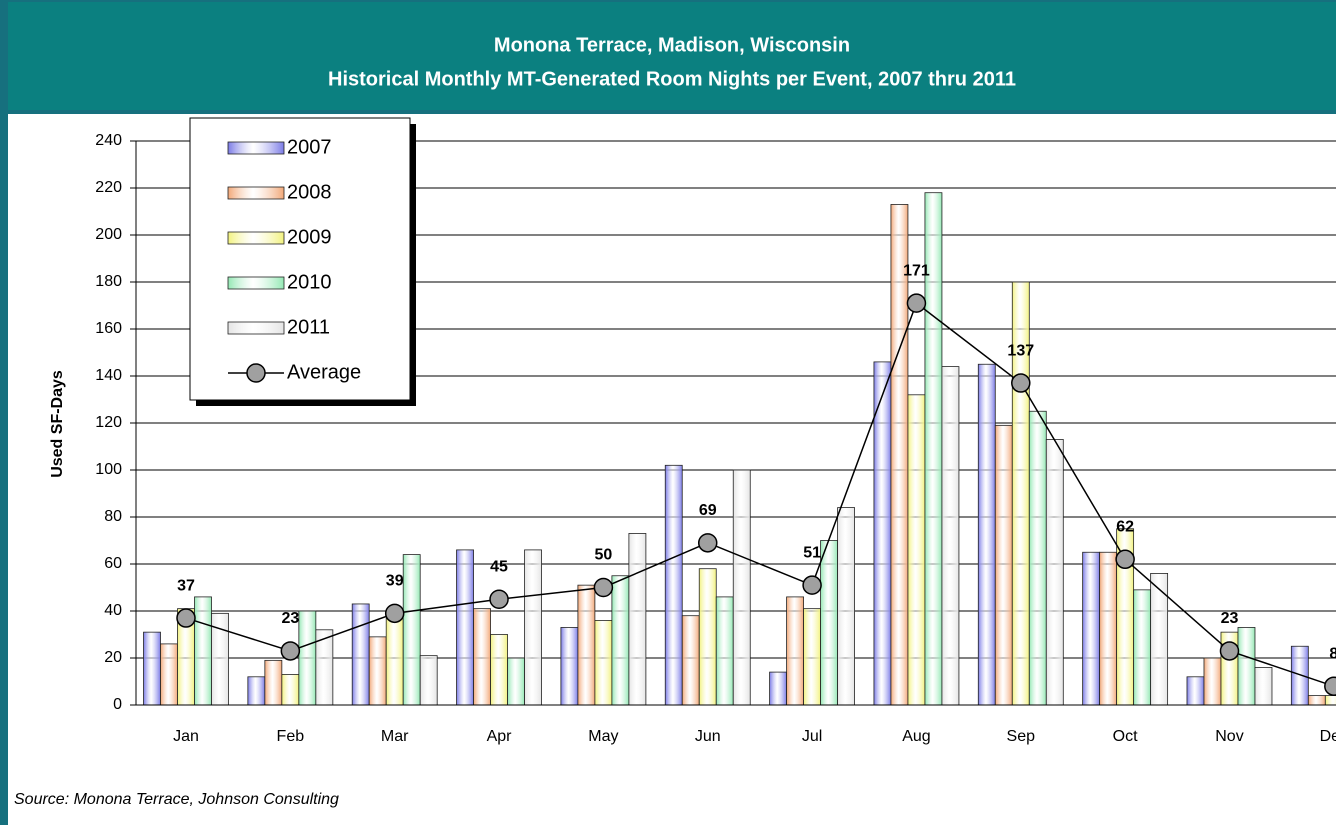 This screenshot has height=830, width=1336. What do you see at coordinates (1328, 736) in the screenshot?
I see `x-tick-label: Dec` at bounding box center [1328, 736].